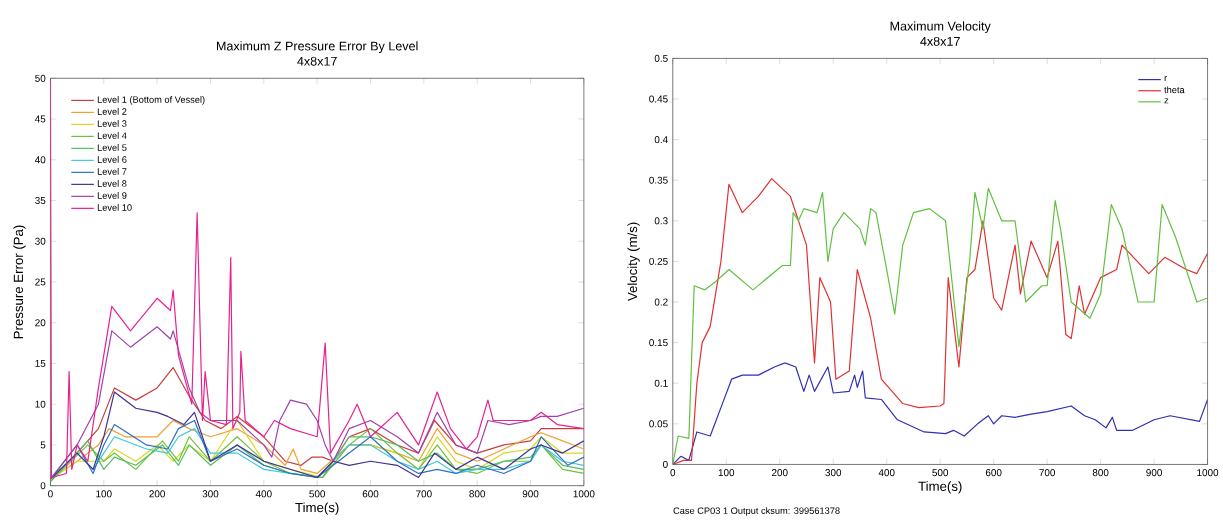  I want to click on y-tick-label: 0.45, so click(658, 99).